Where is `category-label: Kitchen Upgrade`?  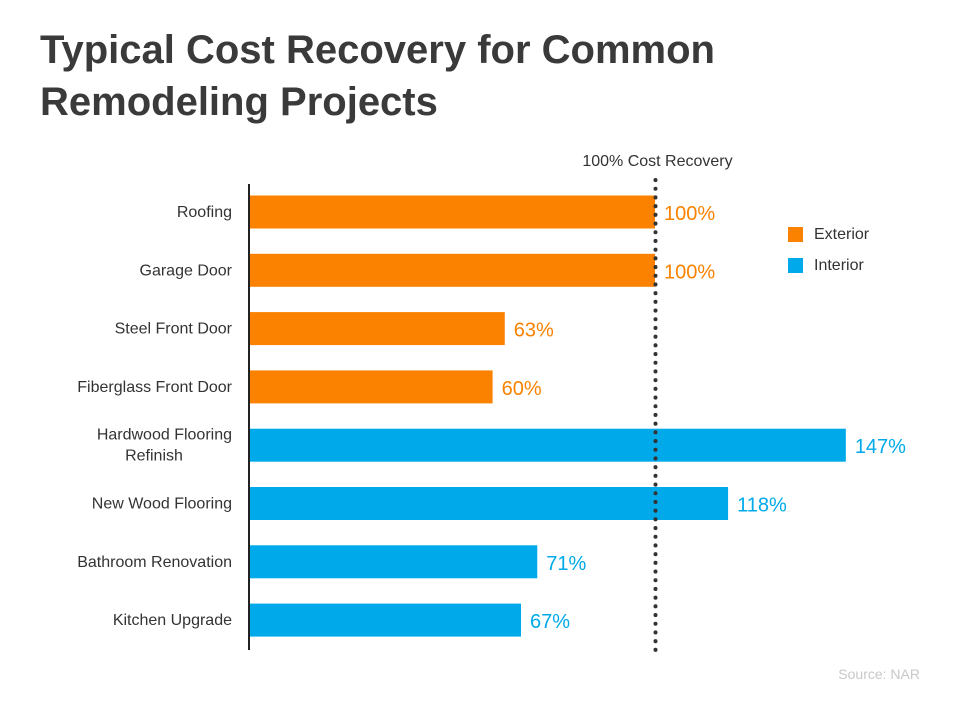 category-label: Kitchen Upgrade is located at coordinates (172, 620).